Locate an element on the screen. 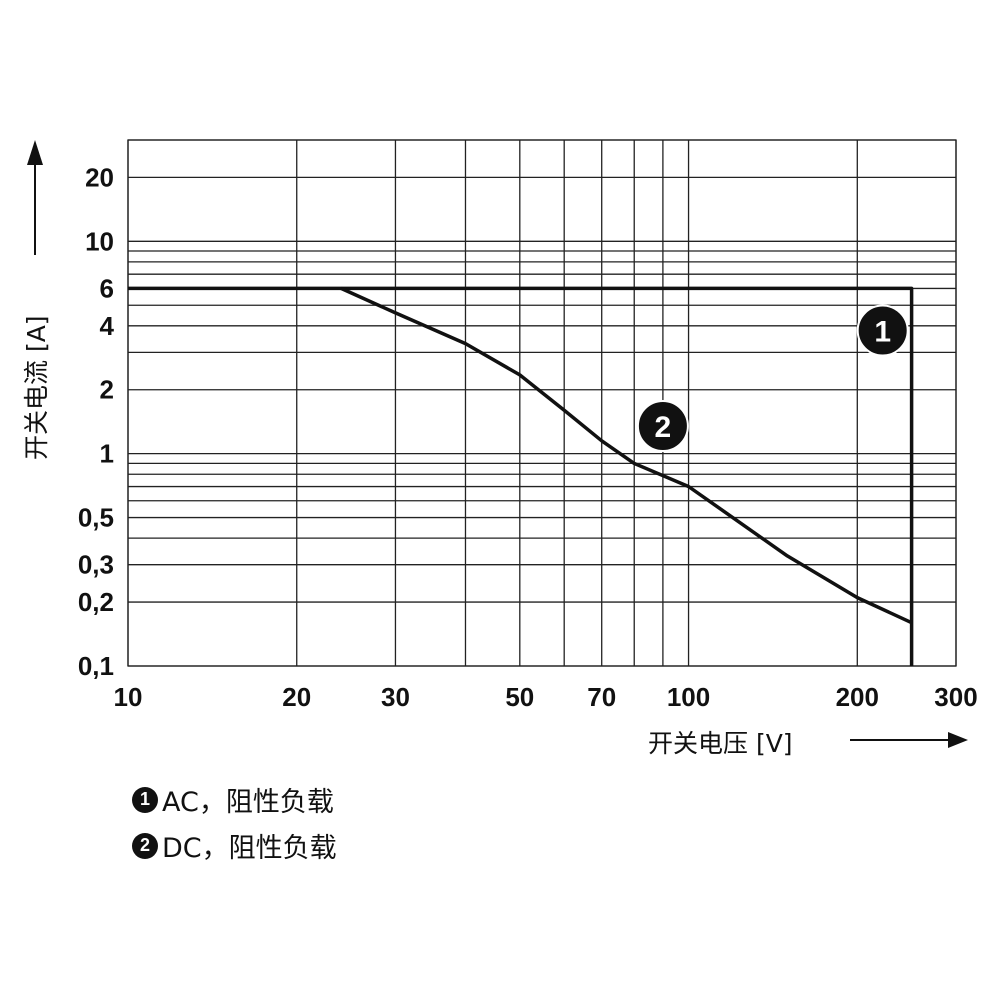  series-markers: 12 is located at coordinates (772, 378).